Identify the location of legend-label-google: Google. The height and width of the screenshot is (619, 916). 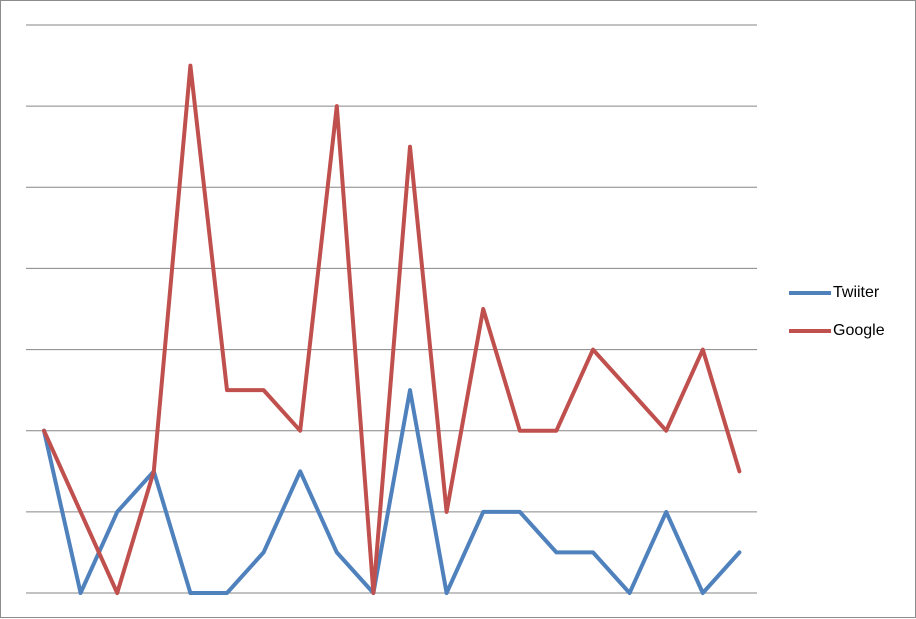
(859, 330).